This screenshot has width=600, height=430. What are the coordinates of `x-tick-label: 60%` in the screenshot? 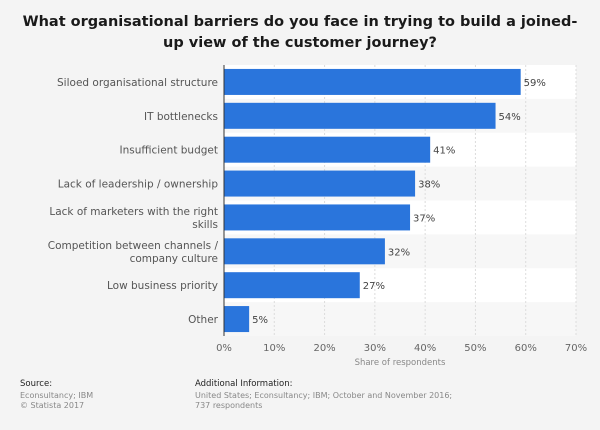 It's located at (526, 348).